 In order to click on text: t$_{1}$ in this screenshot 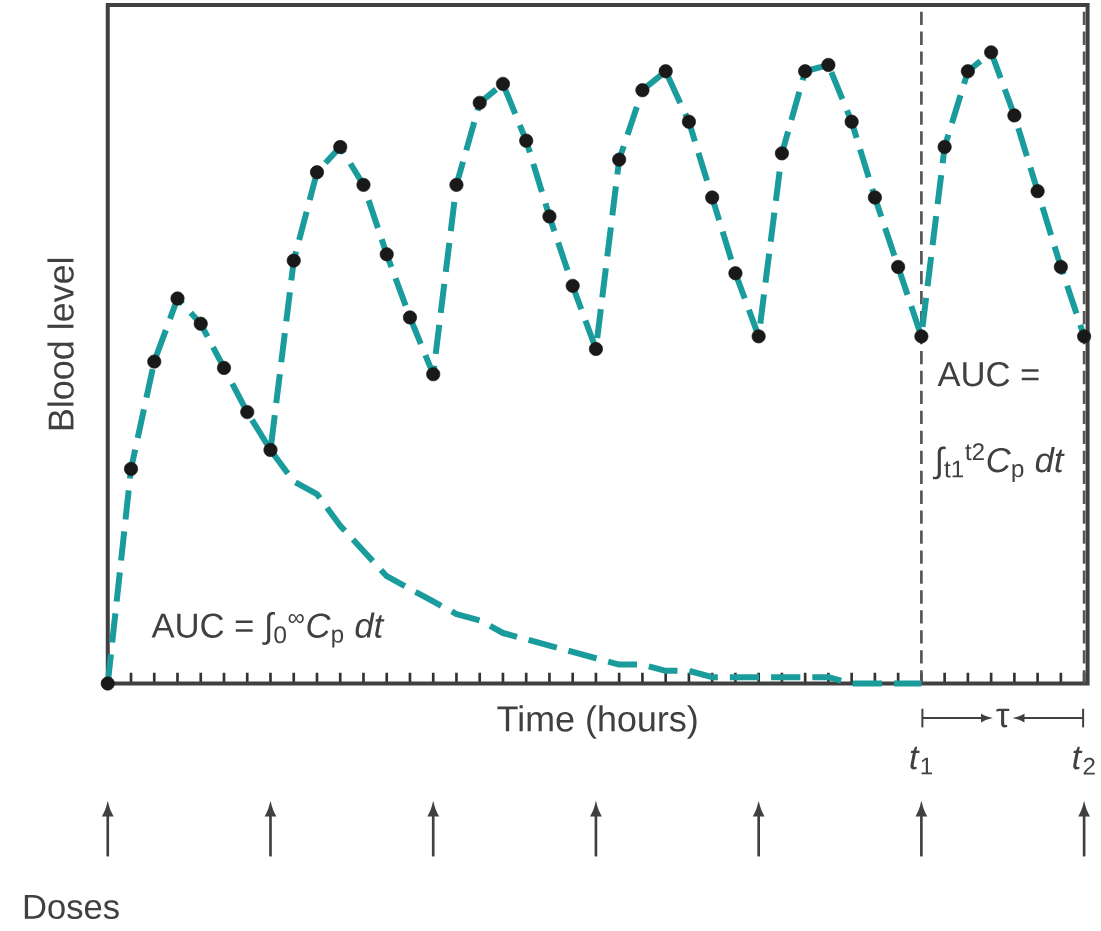, I will do `click(921, 760)`.